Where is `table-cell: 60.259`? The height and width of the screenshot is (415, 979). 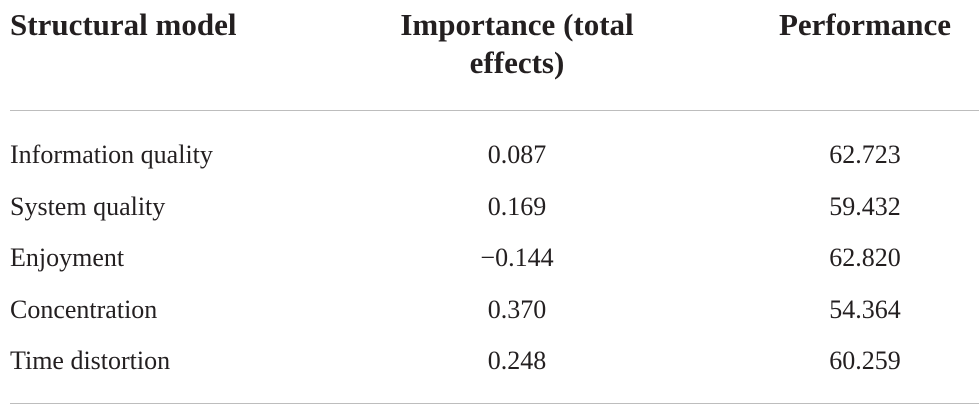 table-cell: 60.259 is located at coordinates (865, 360).